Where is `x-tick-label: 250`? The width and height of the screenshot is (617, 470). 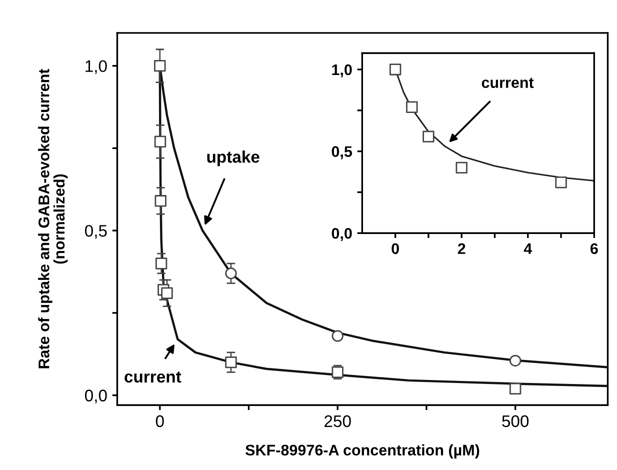
x-tick-label: 250 is located at coordinates (337, 421).